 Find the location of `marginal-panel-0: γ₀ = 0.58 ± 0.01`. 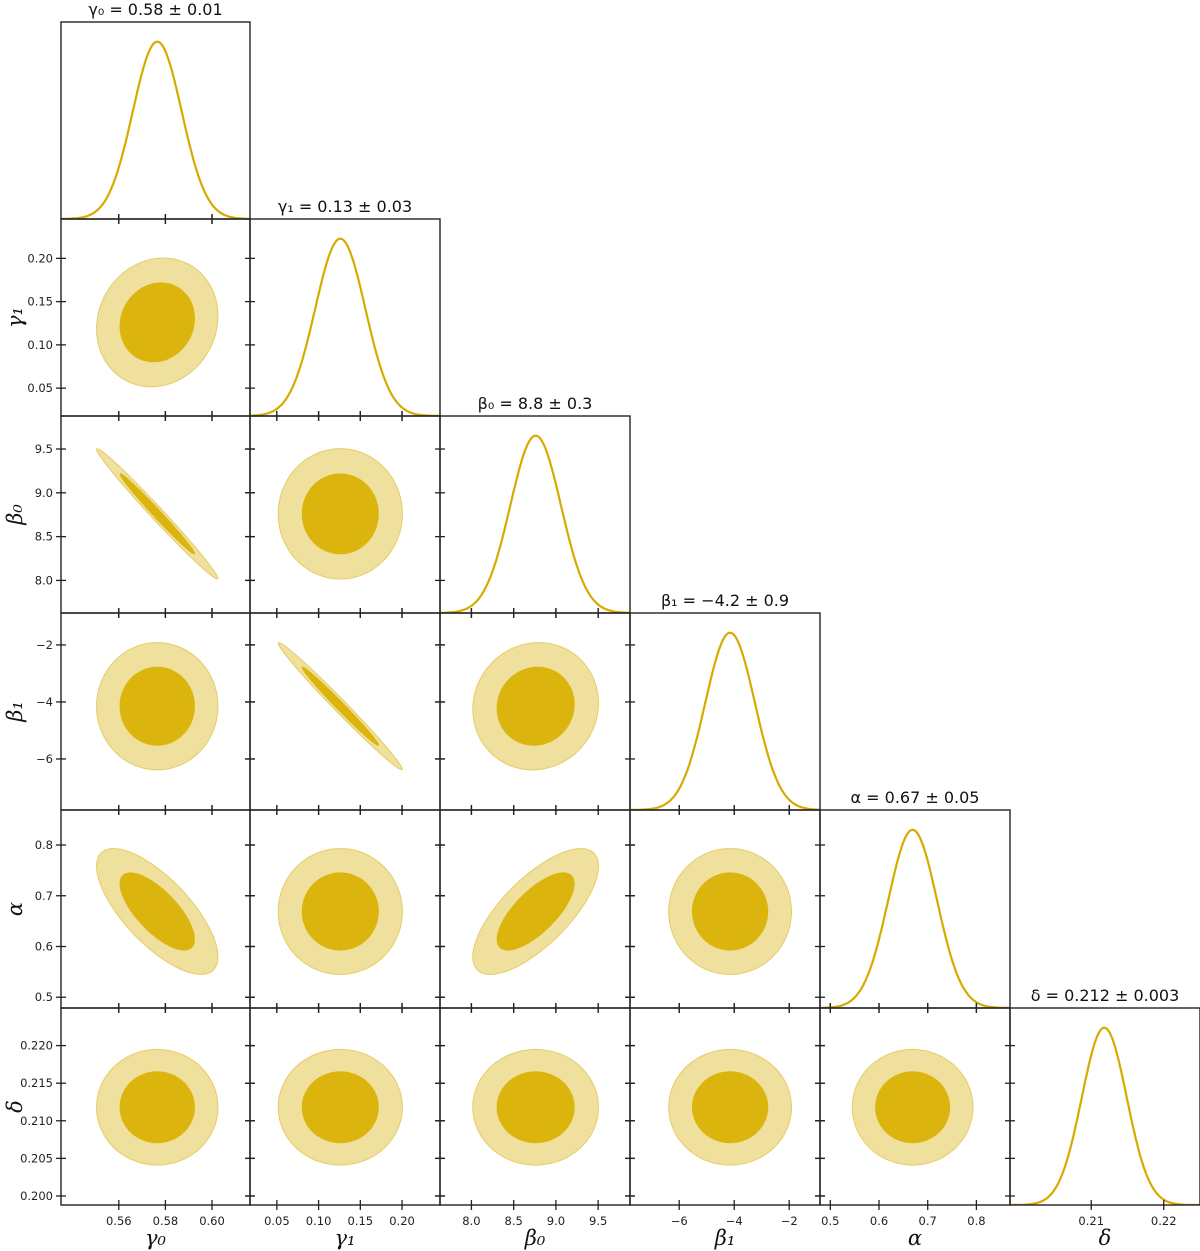

marginal-panel-0: γ₀ = 0.58 ± 0.01 is located at coordinates (155, 112).